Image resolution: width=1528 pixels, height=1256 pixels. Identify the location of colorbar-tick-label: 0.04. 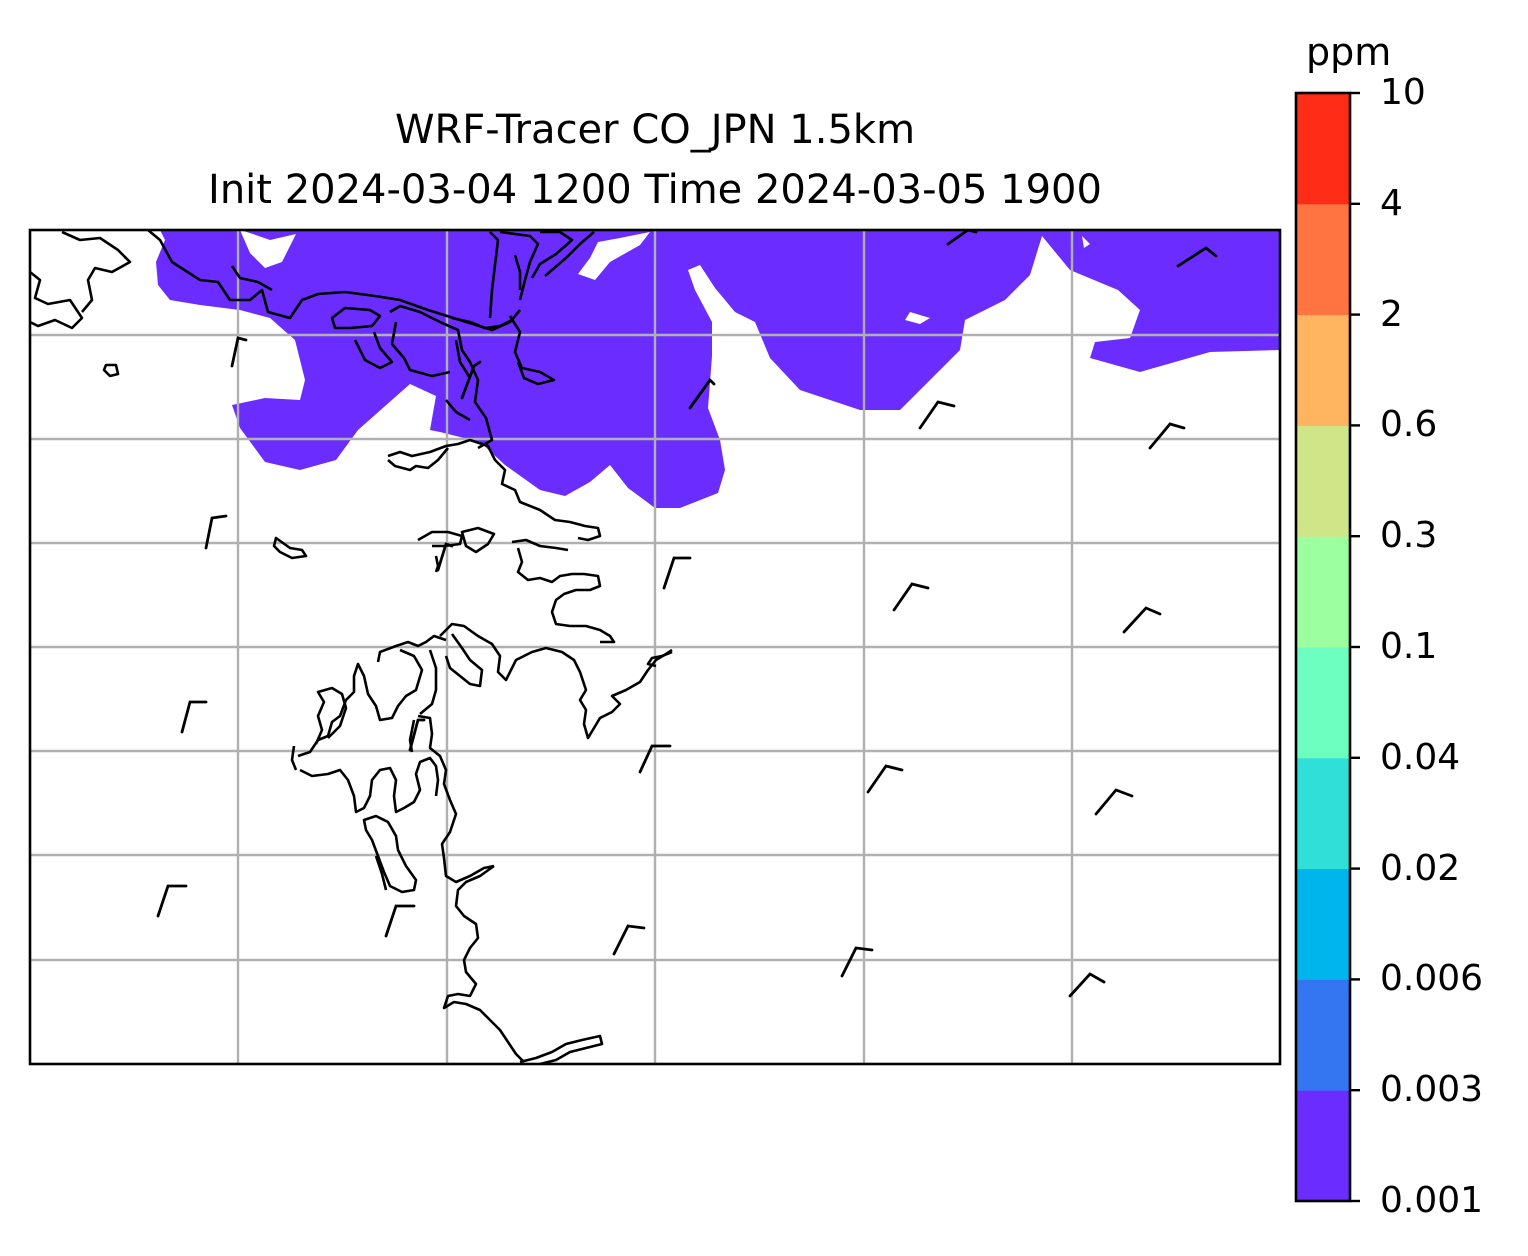
(1420, 757).